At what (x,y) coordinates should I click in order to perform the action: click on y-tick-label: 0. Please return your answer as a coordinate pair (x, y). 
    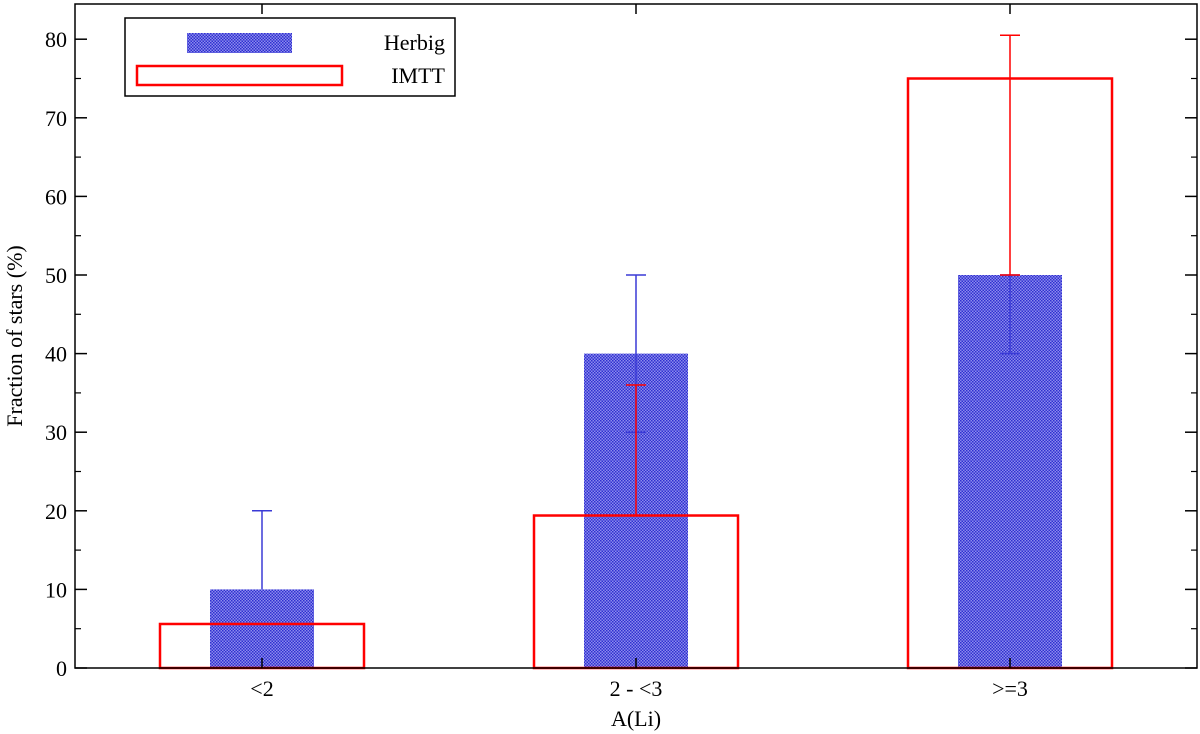
    Looking at the image, I should click on (61, 668).